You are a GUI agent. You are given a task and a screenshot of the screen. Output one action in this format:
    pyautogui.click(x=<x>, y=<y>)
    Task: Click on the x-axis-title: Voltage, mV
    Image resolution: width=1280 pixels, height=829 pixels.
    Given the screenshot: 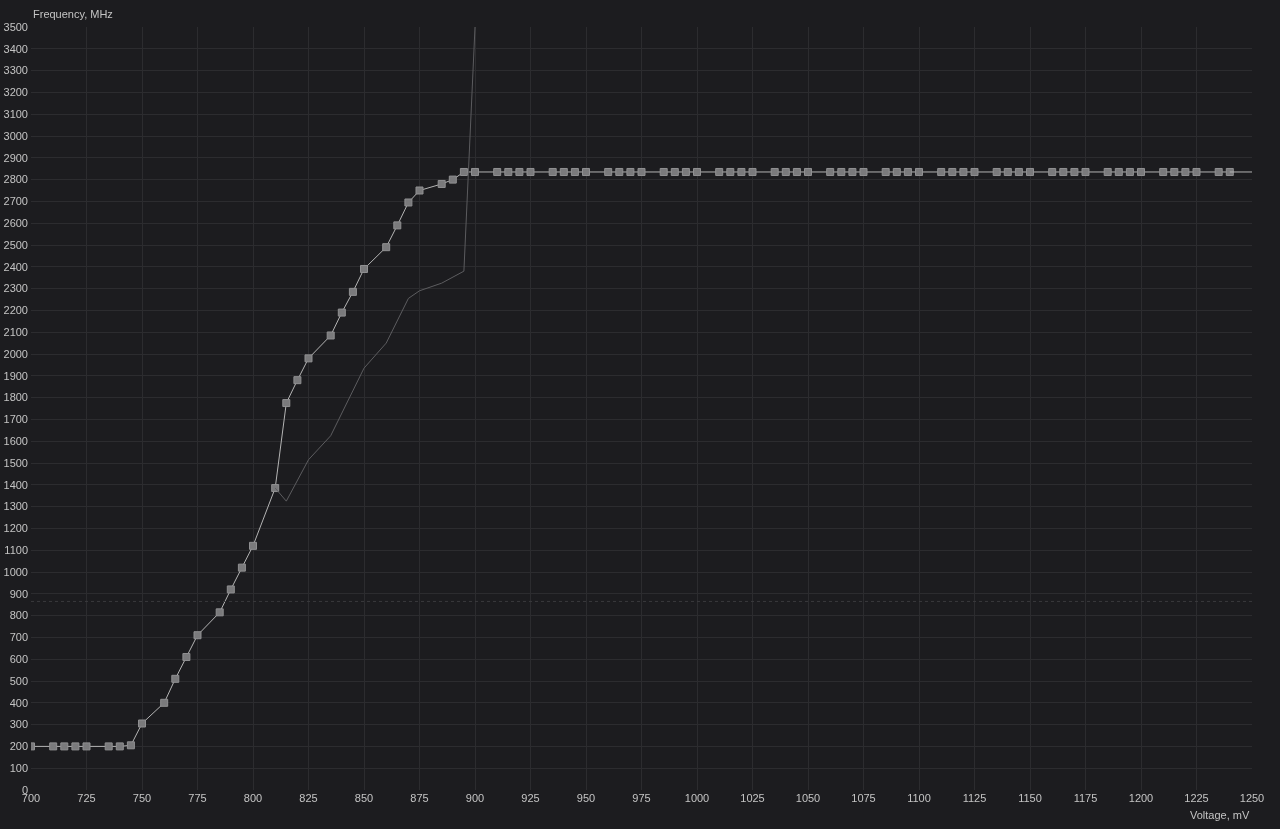 What is the action you would take?
    pyautogui.click(x=1220, y=815)
    